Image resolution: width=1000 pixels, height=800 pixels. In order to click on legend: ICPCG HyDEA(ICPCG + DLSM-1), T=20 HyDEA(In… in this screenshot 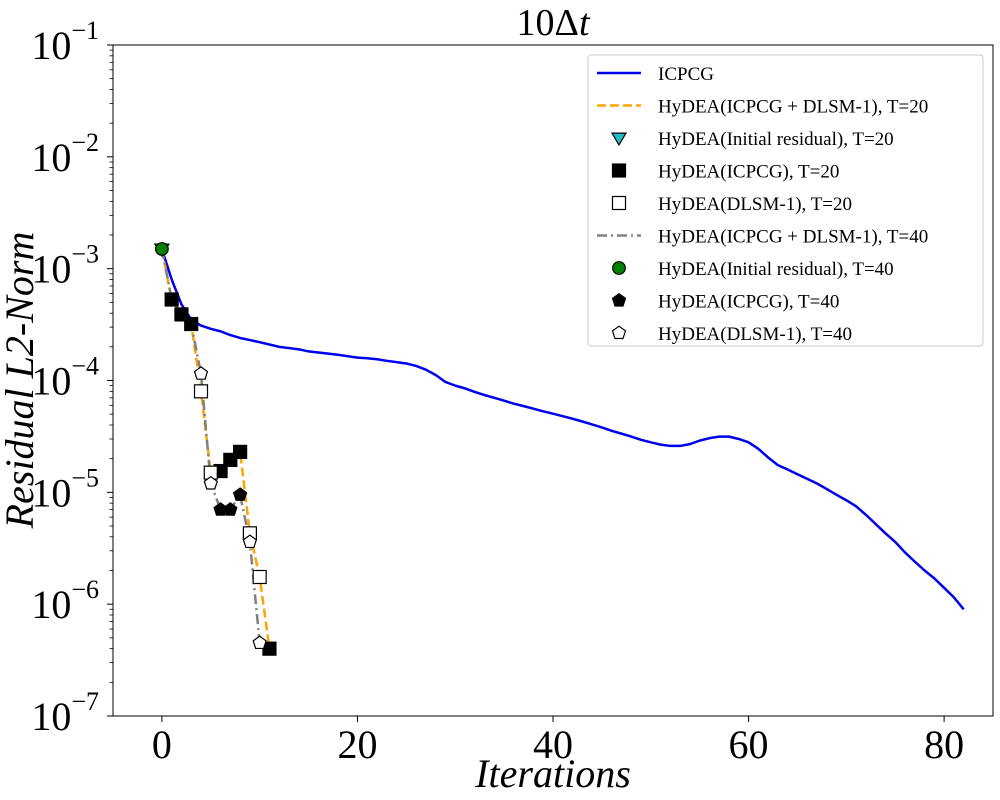, I will do `click(785, 200)`.